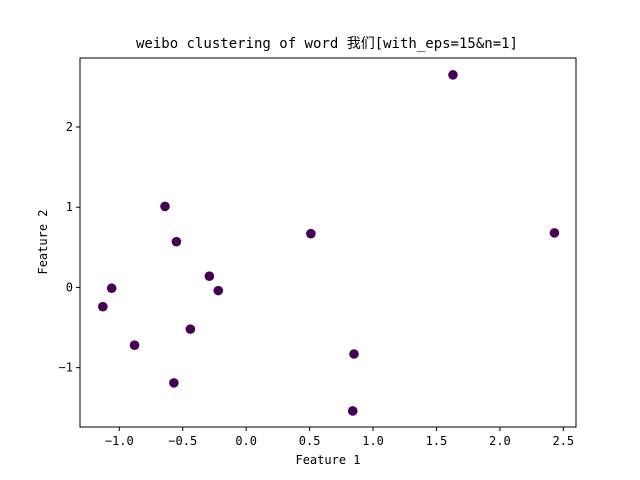  Describe the element at coordinates (246, 441) in the screenshot. I see `x-tick-label: 0.0` at that location.